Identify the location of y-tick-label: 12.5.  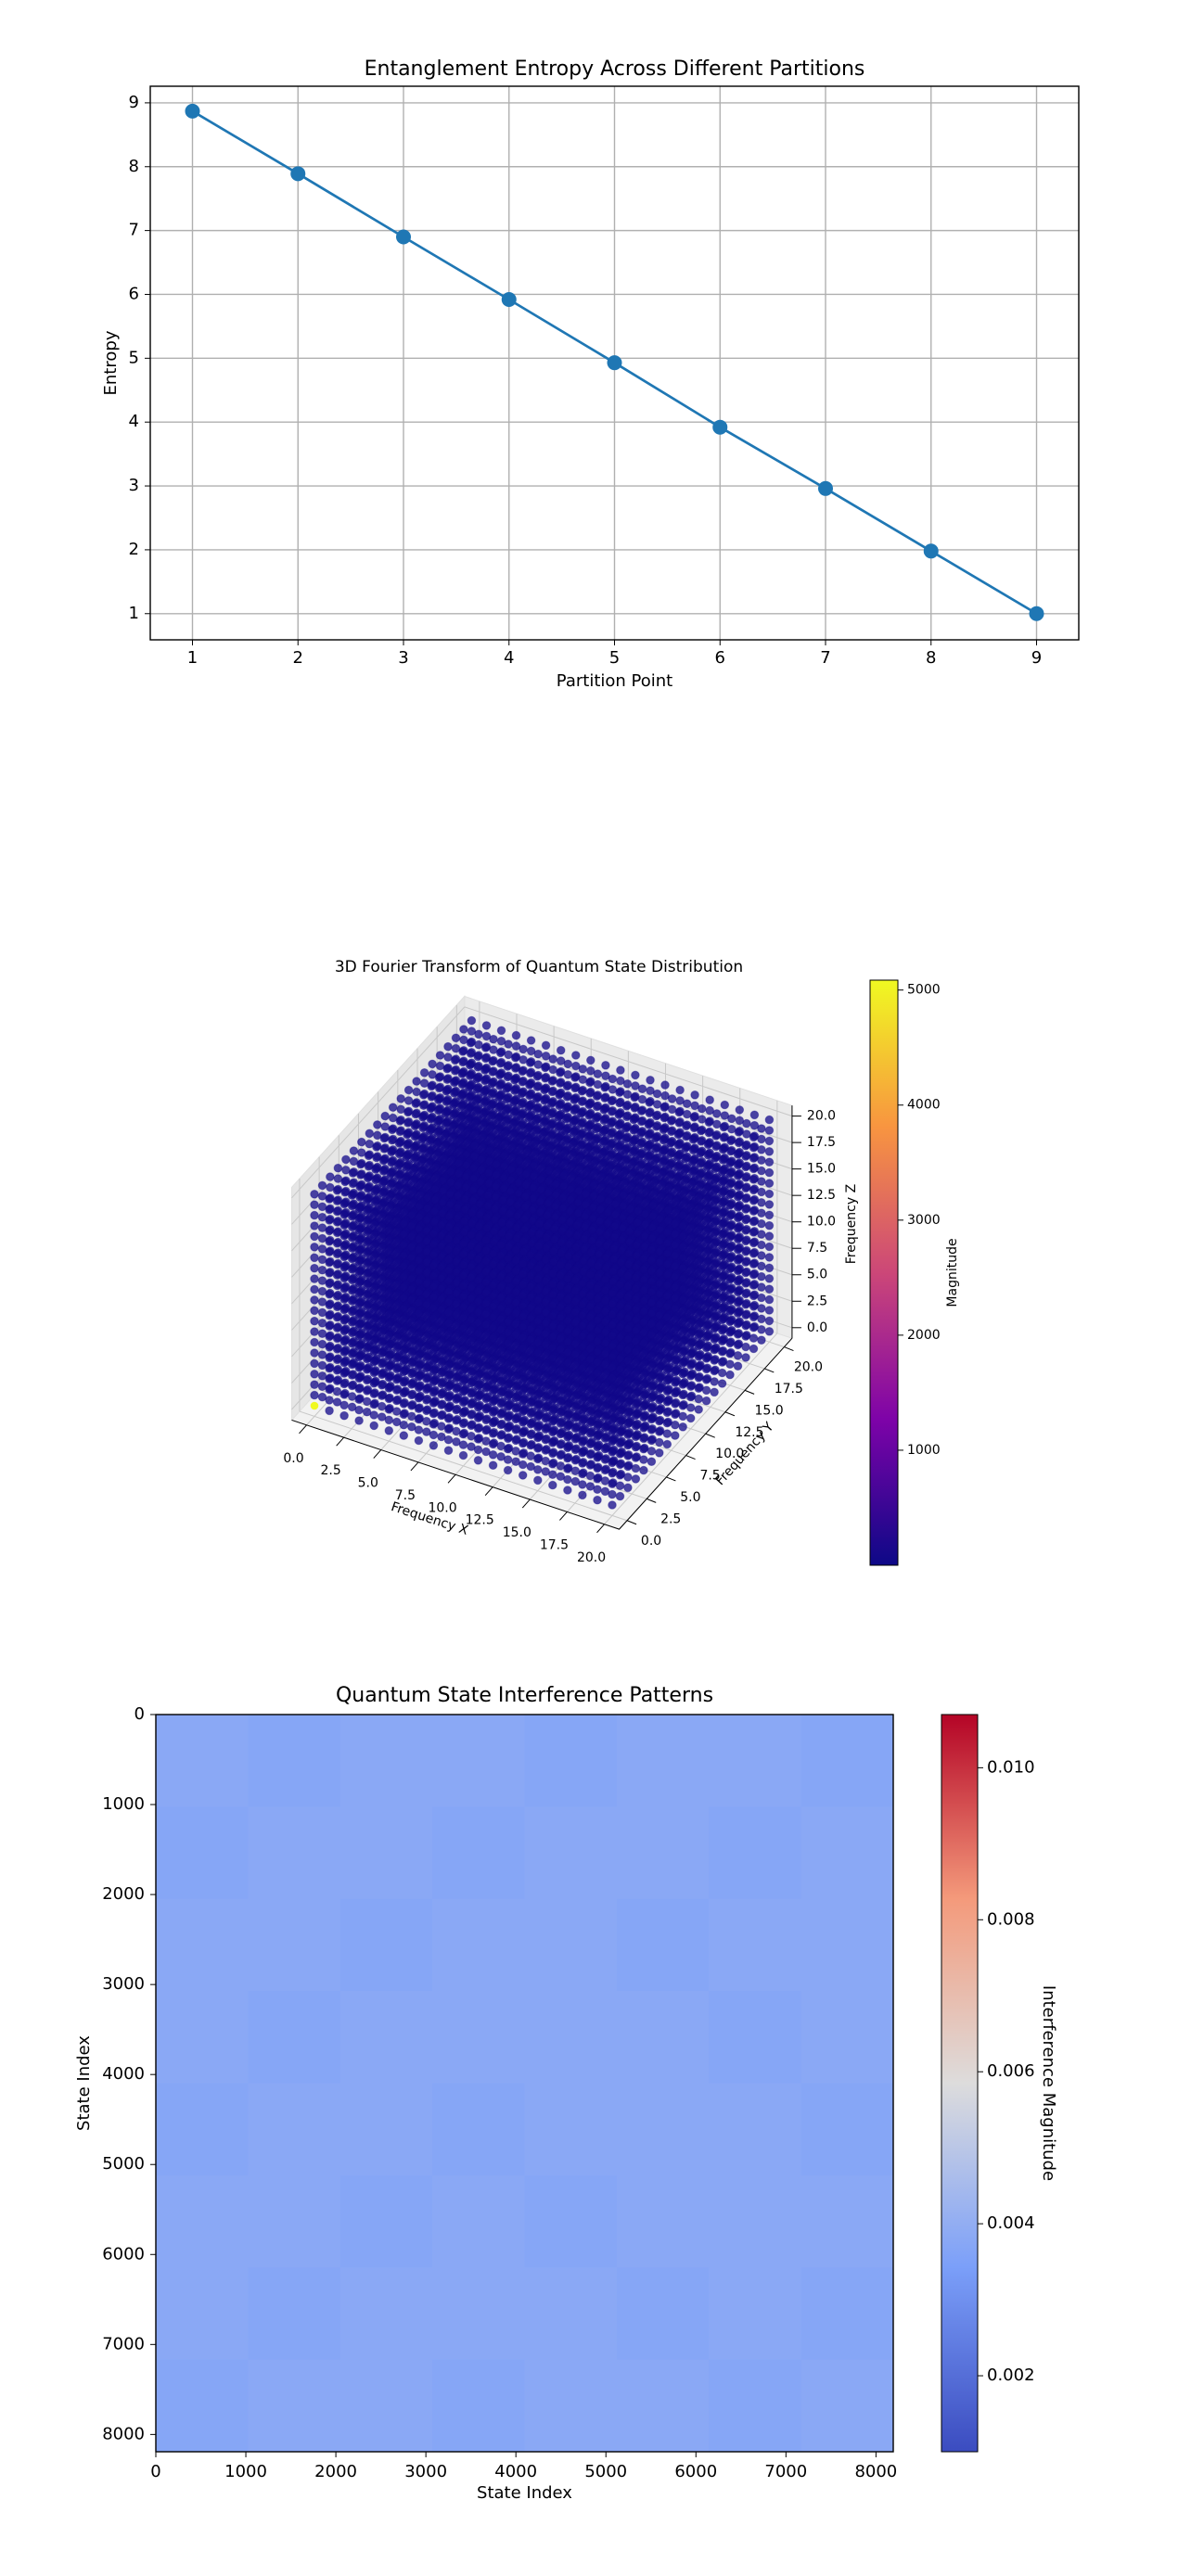
(749, 1432).